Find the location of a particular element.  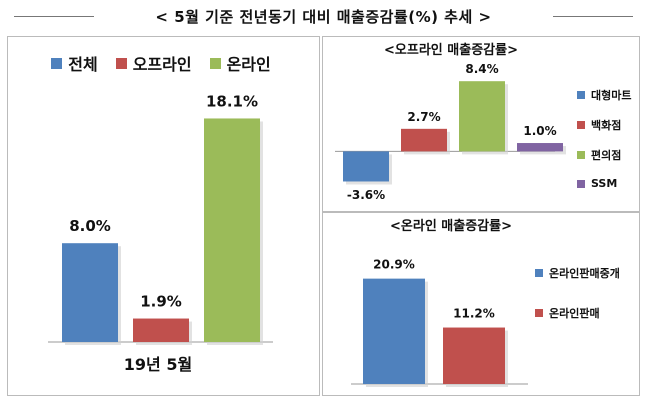

offline-legend-swatch-mart is located at coordinates (581, 95).